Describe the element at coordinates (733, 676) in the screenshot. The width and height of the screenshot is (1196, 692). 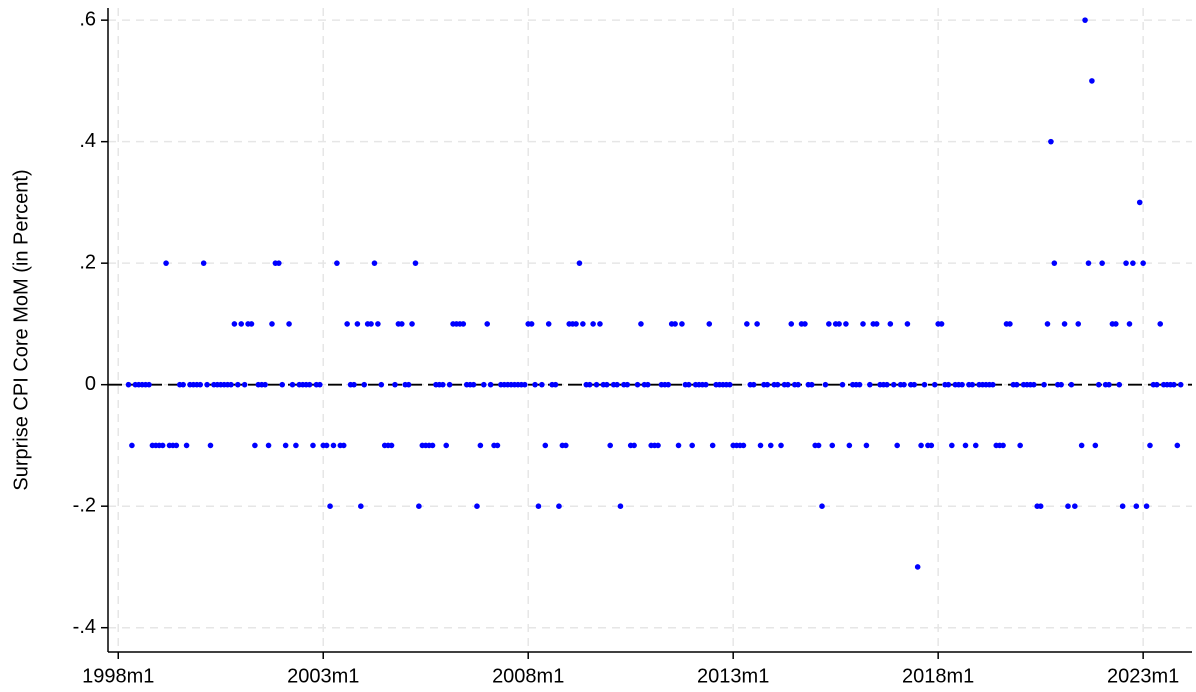
I see `x-tick-label: 2013m1` at that location.